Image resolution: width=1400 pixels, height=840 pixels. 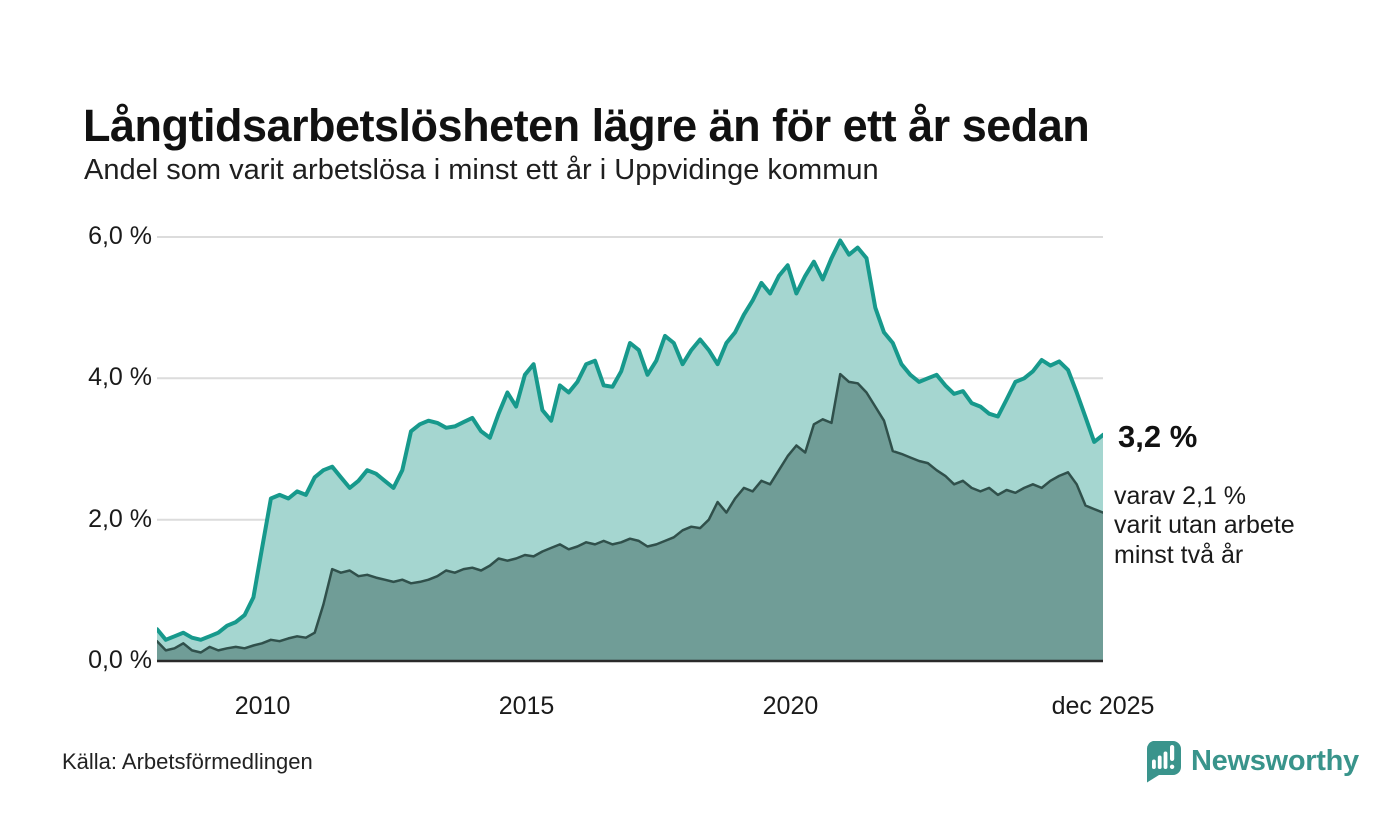 What do you see at coordinates (120, 236) in the screenshot?
I see `y-tick-label: 6,0 %` at bounding box center [120, 236].